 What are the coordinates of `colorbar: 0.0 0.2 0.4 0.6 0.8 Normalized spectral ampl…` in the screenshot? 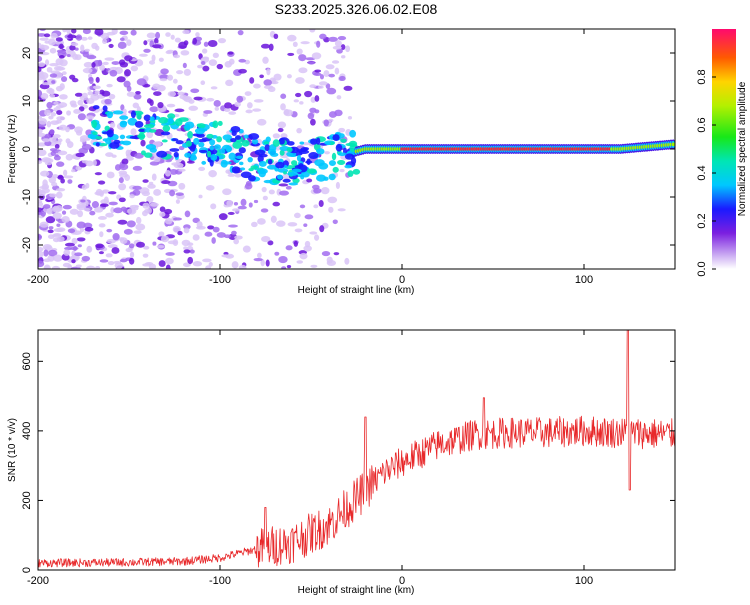 It's located at (722, 153).